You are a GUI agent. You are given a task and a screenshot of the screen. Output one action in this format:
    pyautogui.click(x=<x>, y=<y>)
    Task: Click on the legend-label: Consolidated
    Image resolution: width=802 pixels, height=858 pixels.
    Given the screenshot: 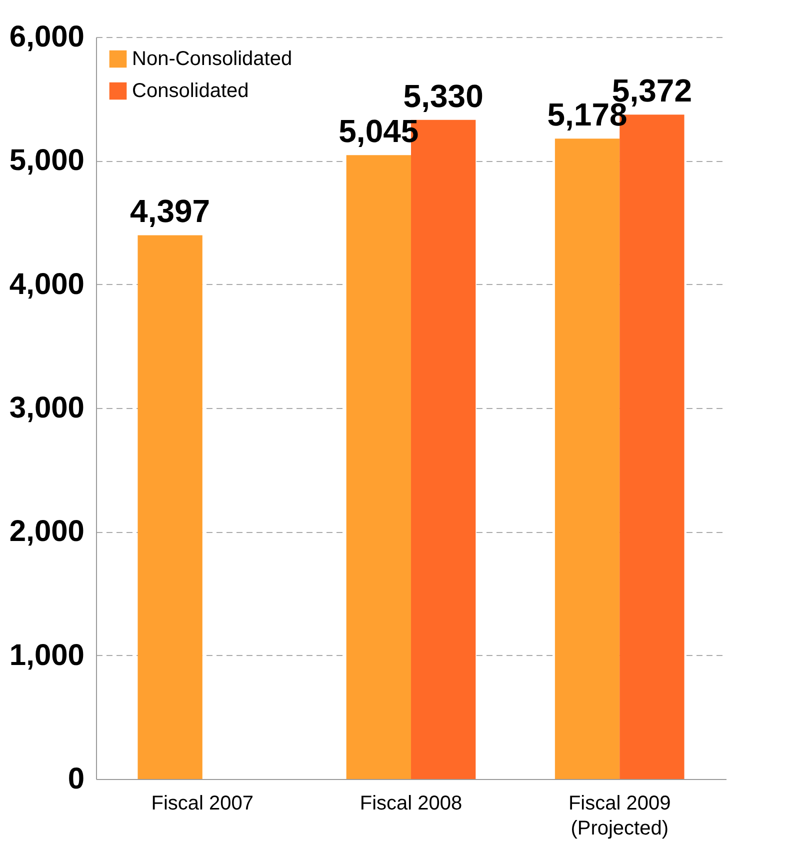 What is the action you would take?
    pyautogui.click(x=190, y=91)
    